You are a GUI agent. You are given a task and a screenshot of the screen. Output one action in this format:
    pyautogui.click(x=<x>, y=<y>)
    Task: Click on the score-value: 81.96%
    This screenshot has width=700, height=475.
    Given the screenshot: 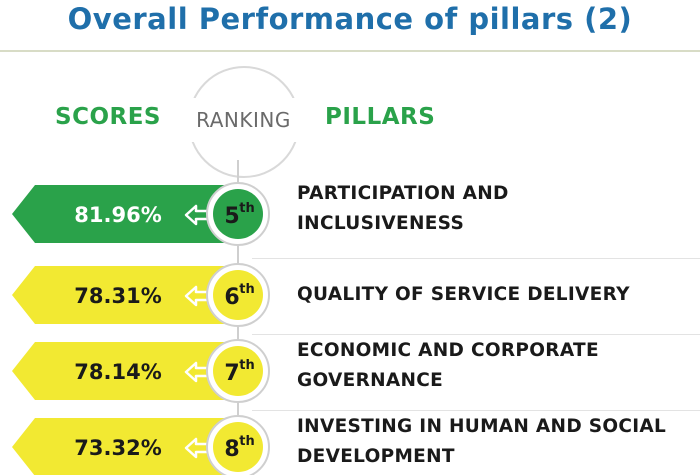 What is the action you would take?
    pyautogui.click(x=117, y=215)
    